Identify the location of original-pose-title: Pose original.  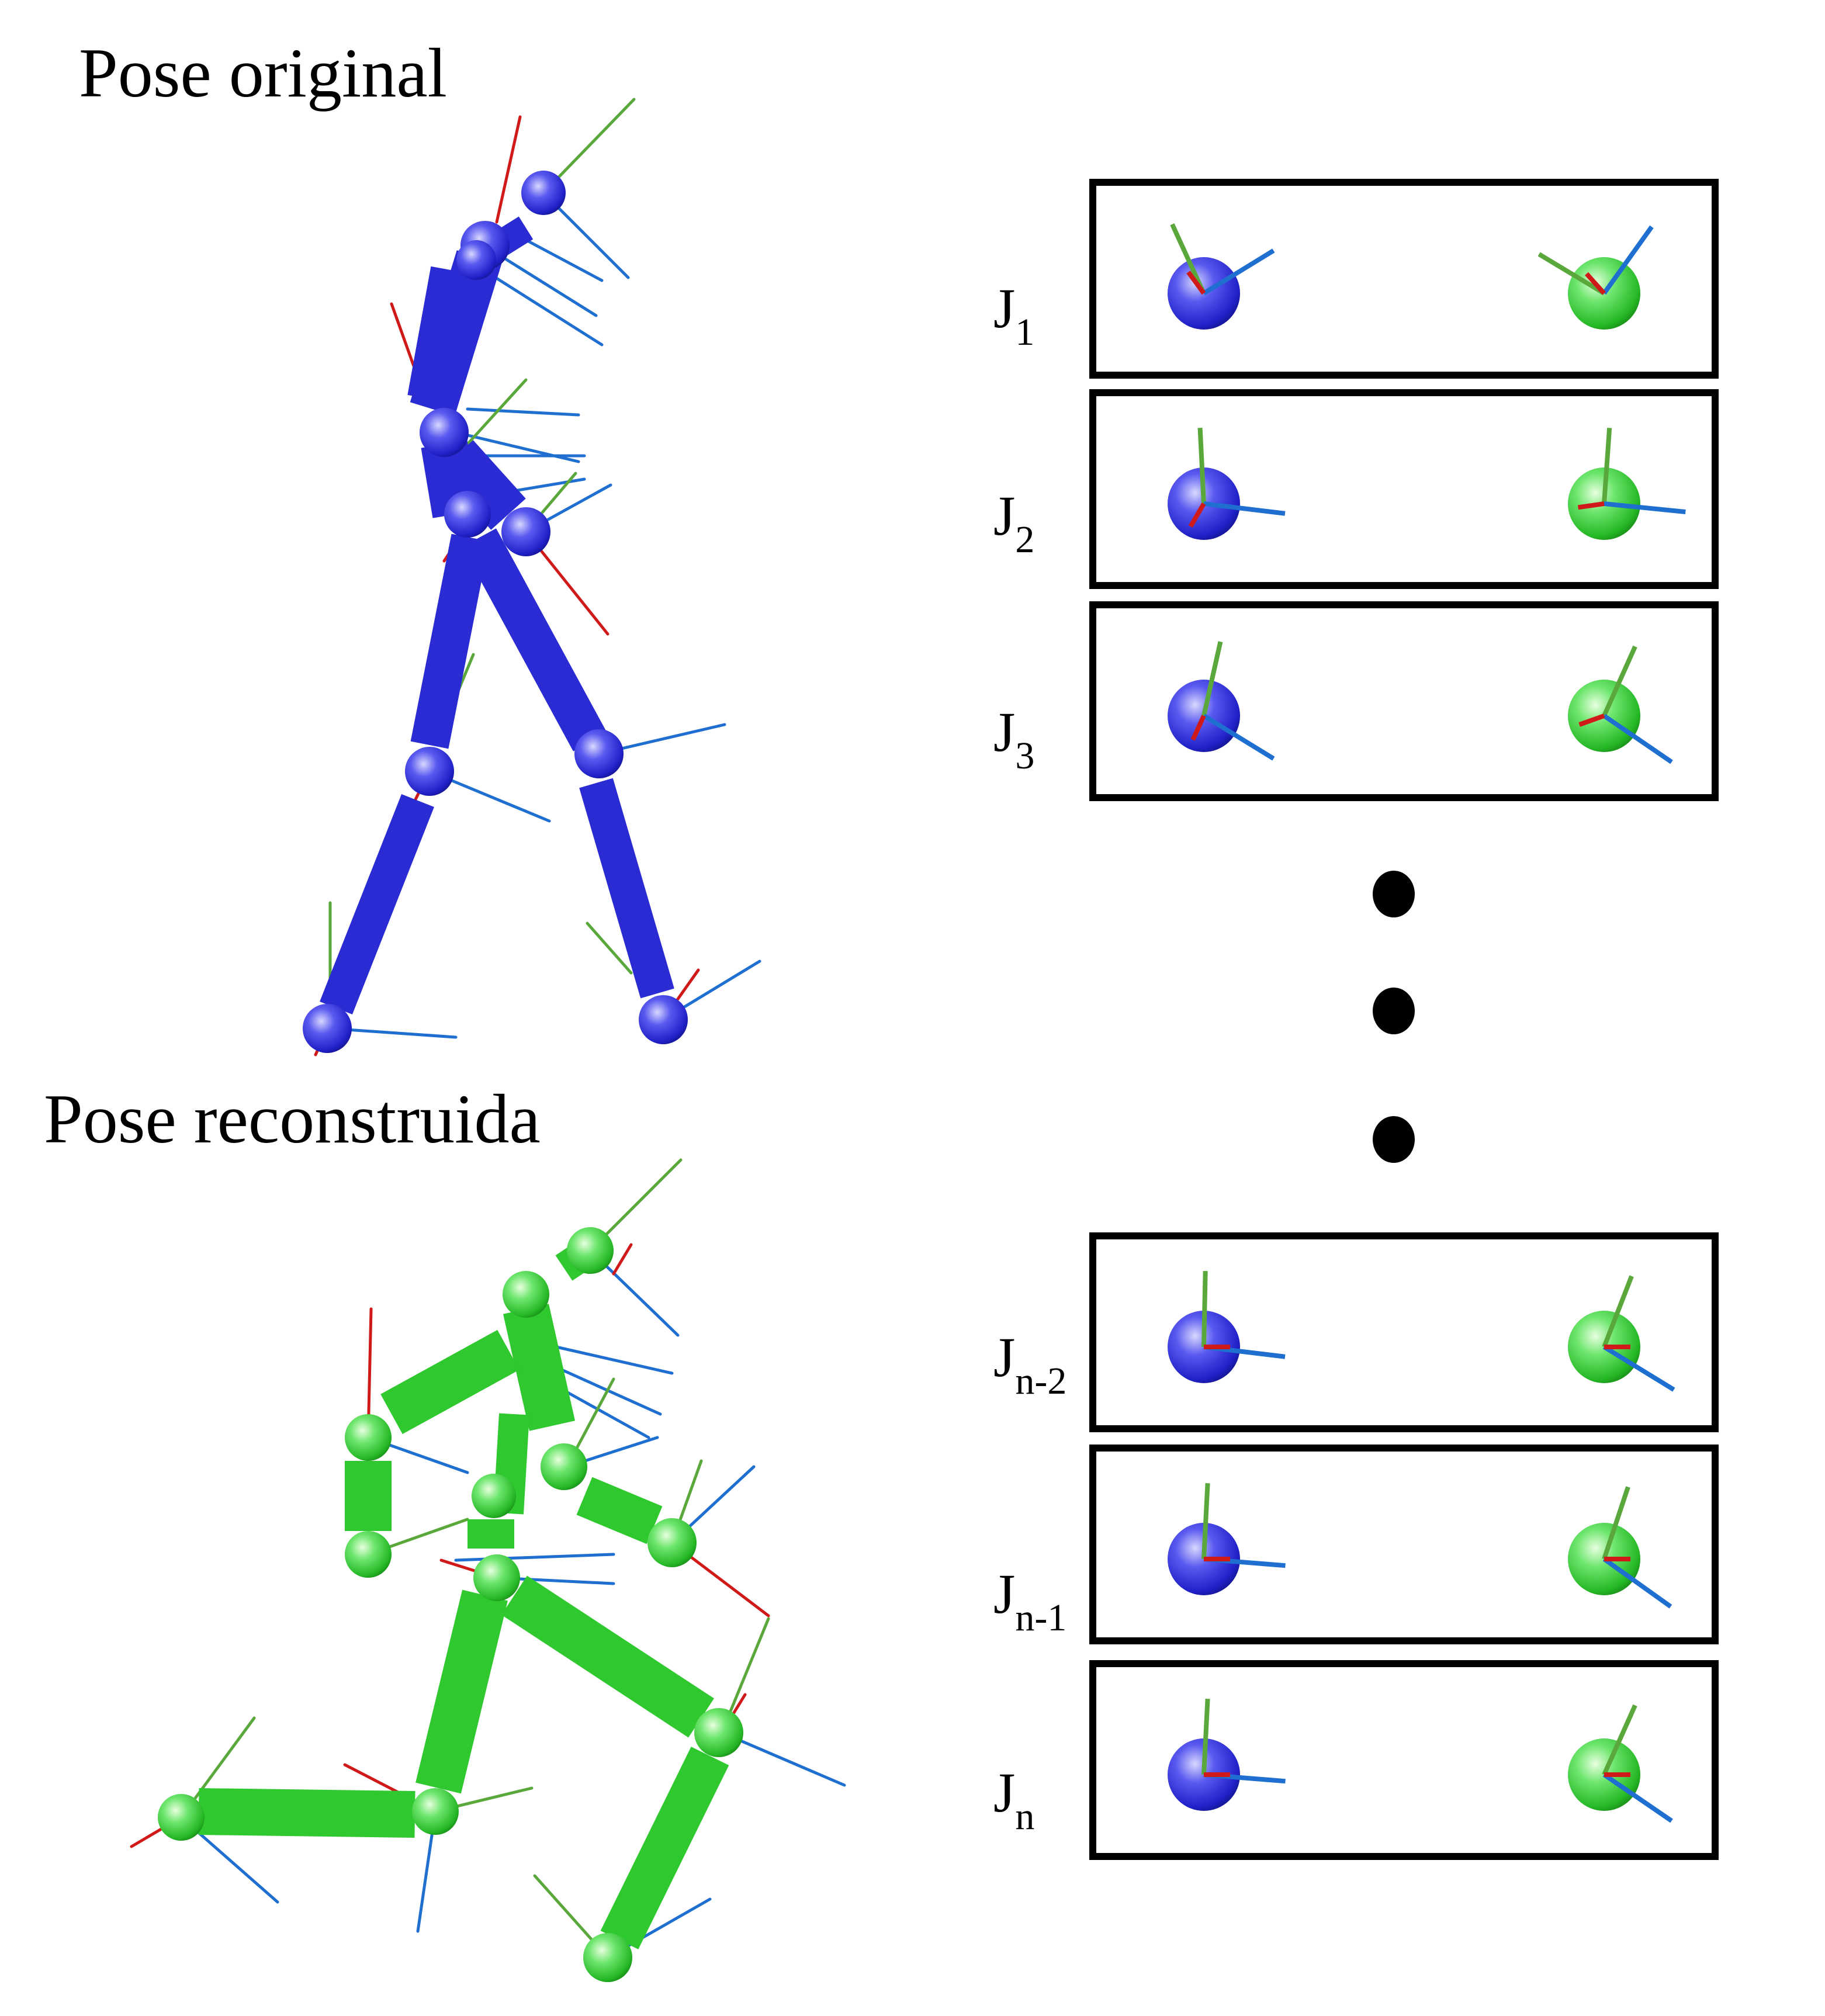
(263, 73).